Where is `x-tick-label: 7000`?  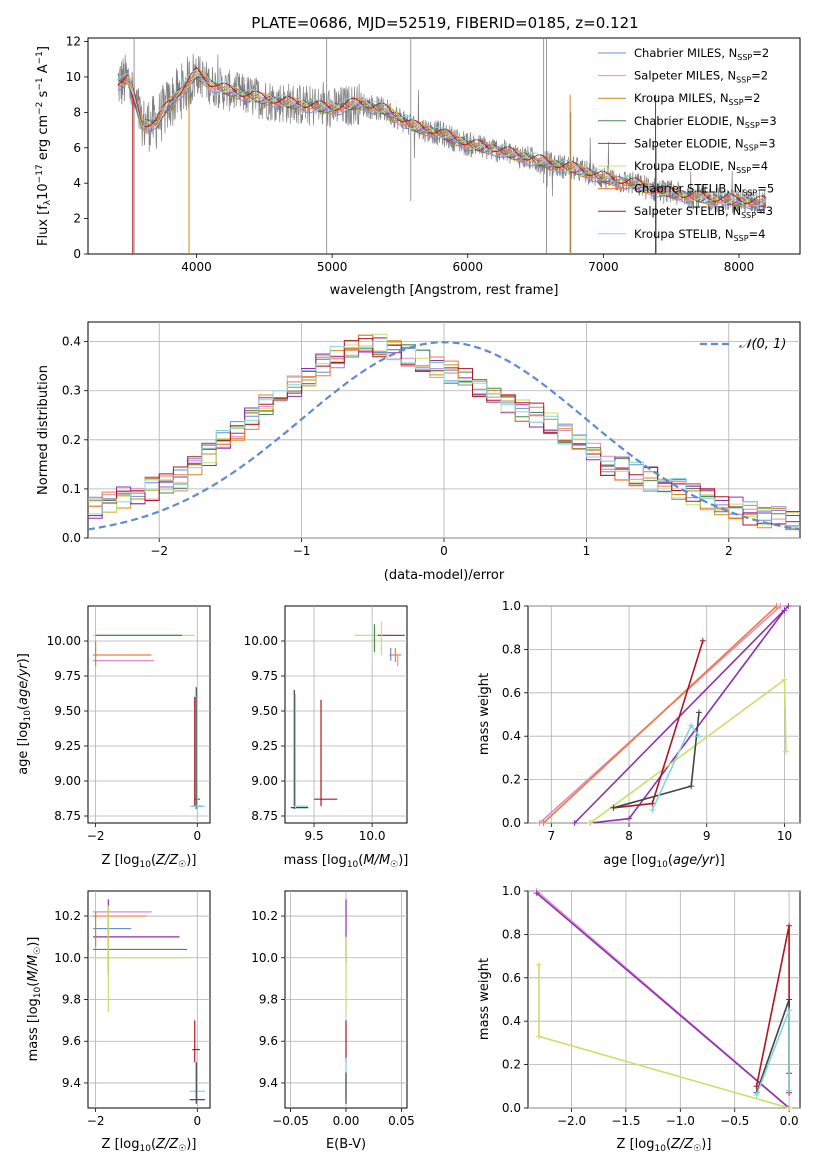
x-tick-label: 7000 is located at coordinates (603, 267).